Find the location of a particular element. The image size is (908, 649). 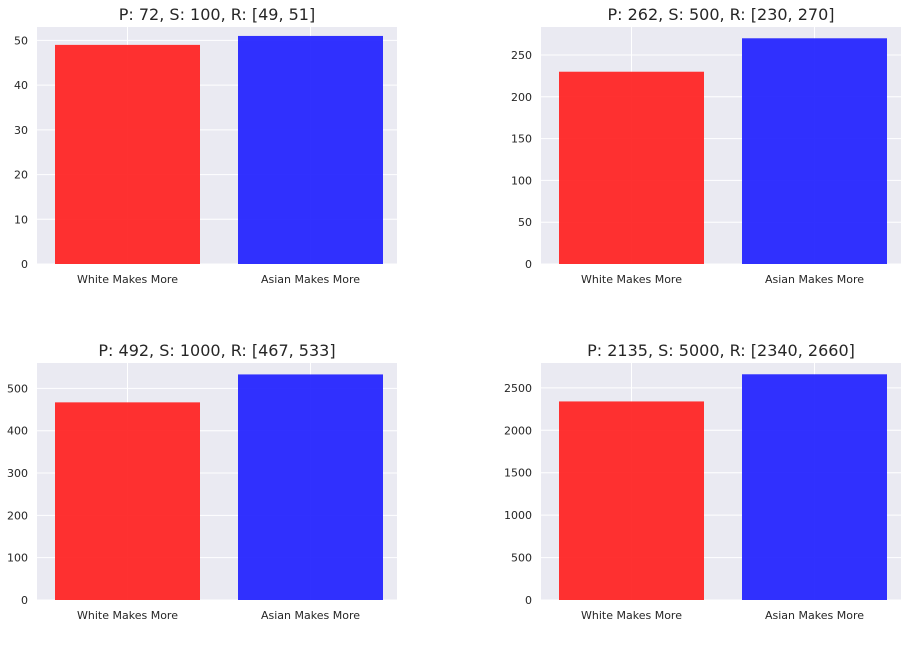

y-tick-label: 250 is located at coordinates (521, 55).